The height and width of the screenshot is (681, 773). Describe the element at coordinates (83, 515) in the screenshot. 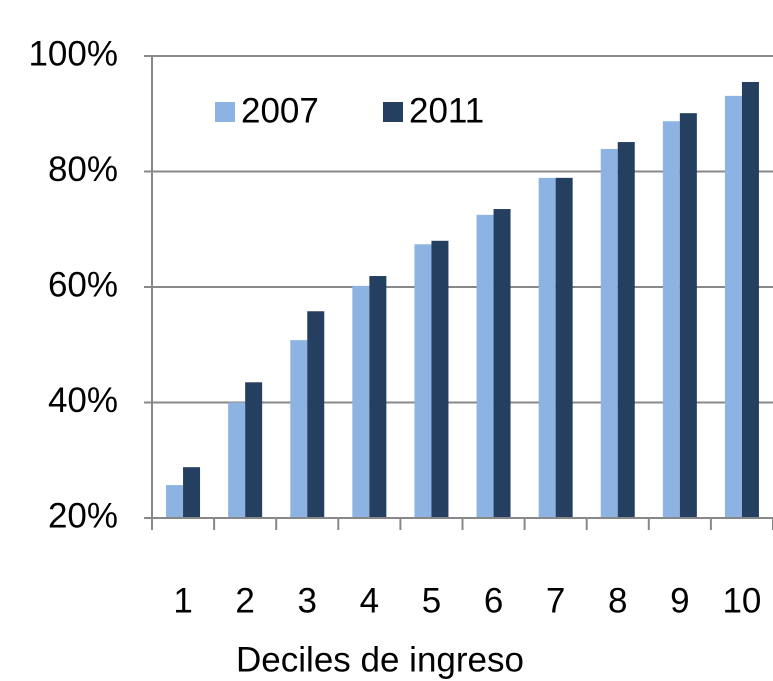

I see `y-tick-label: 20%` at that location.